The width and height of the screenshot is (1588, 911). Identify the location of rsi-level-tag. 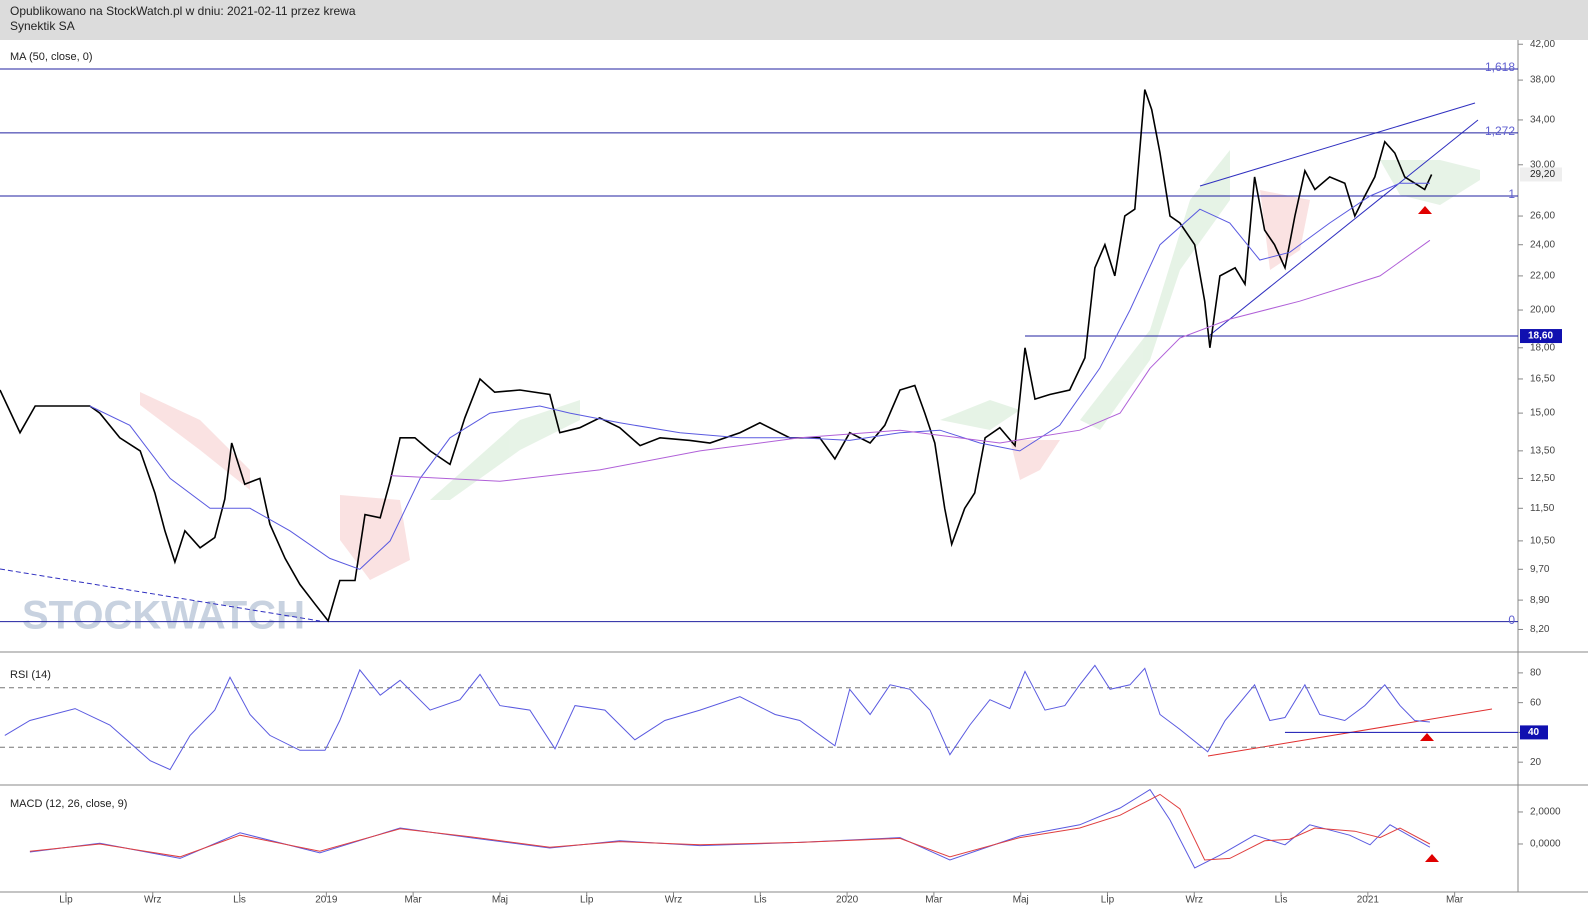
(1534, 732).